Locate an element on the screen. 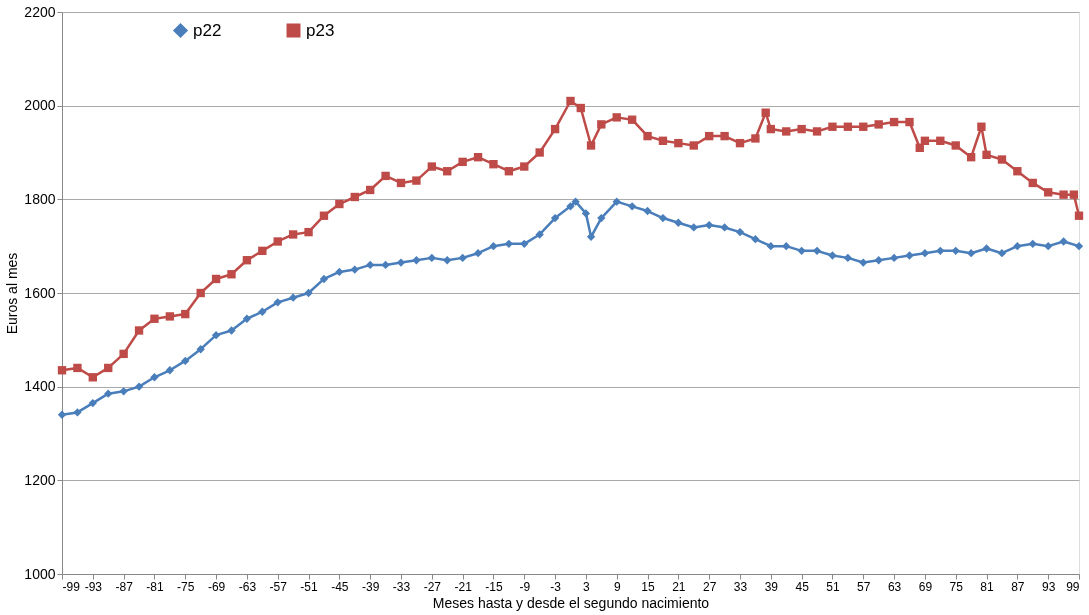 This screenshot has width=1089, height=615. x-tick-label: 45 is located at coordinates (802, 586).